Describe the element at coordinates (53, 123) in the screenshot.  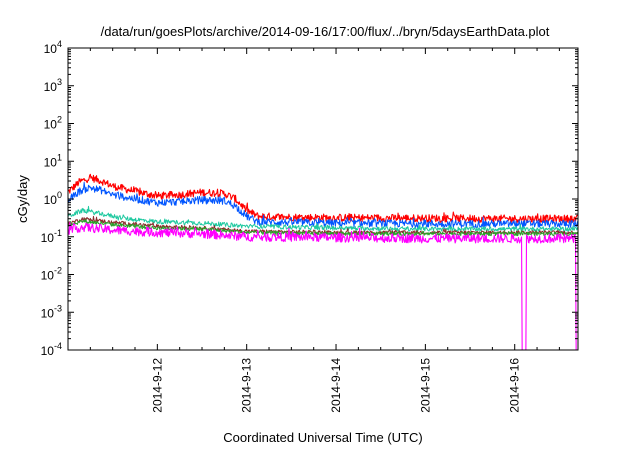
I see `y-tick-label: 10²` at that location.